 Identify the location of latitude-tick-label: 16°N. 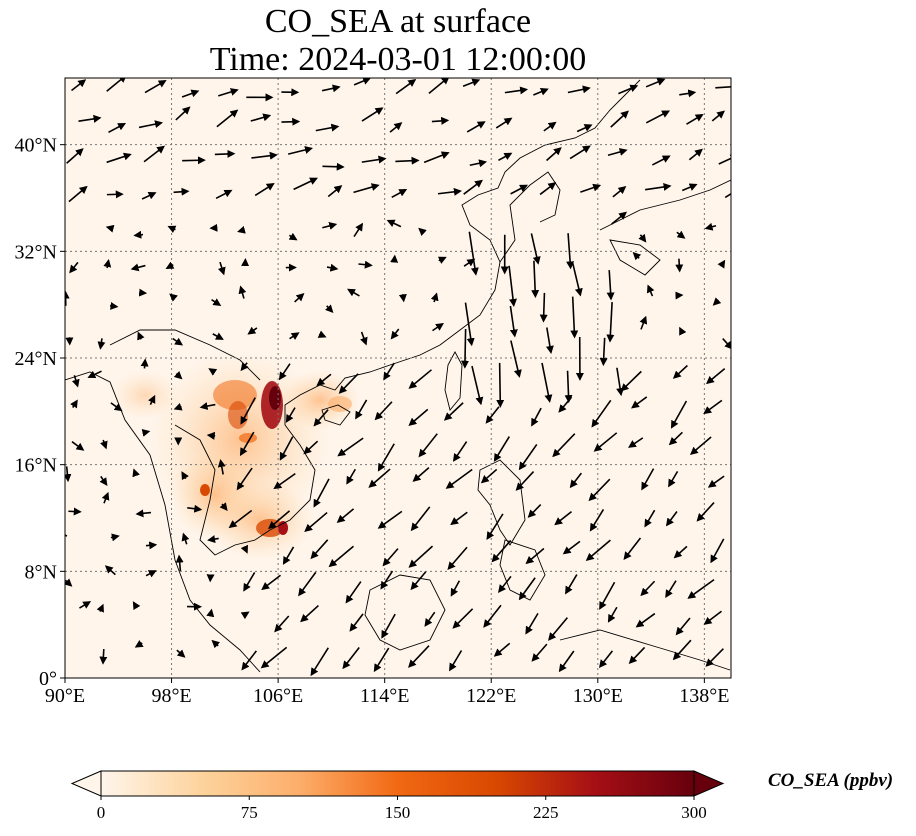
(36, 466).